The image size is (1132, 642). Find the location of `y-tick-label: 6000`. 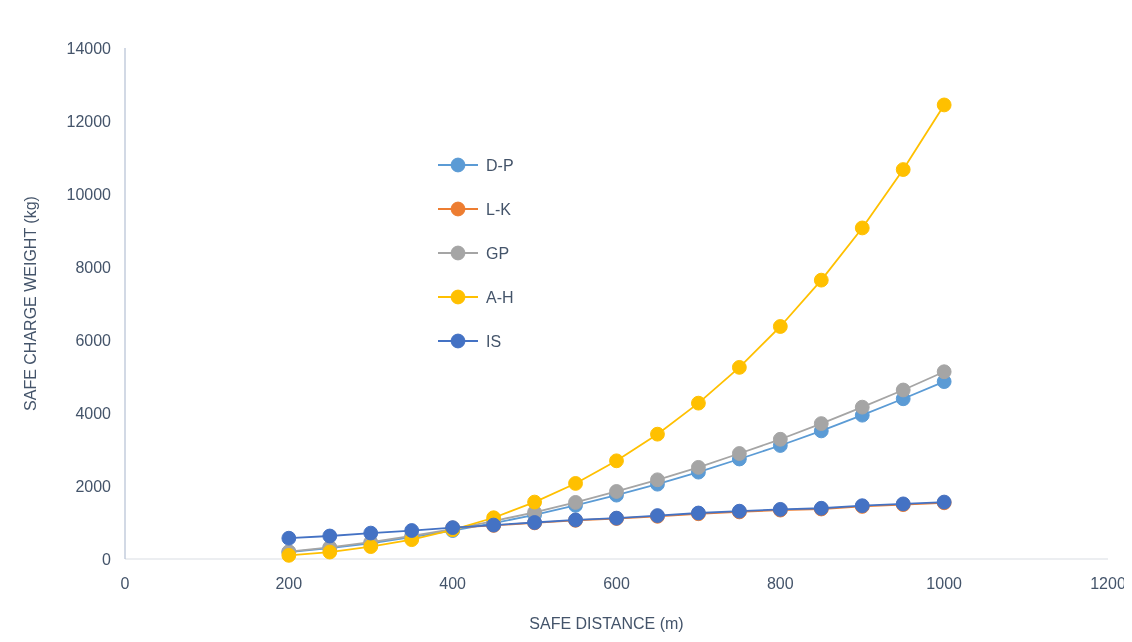

y-tick-label: 6000 is located at coordinates (93, 340).